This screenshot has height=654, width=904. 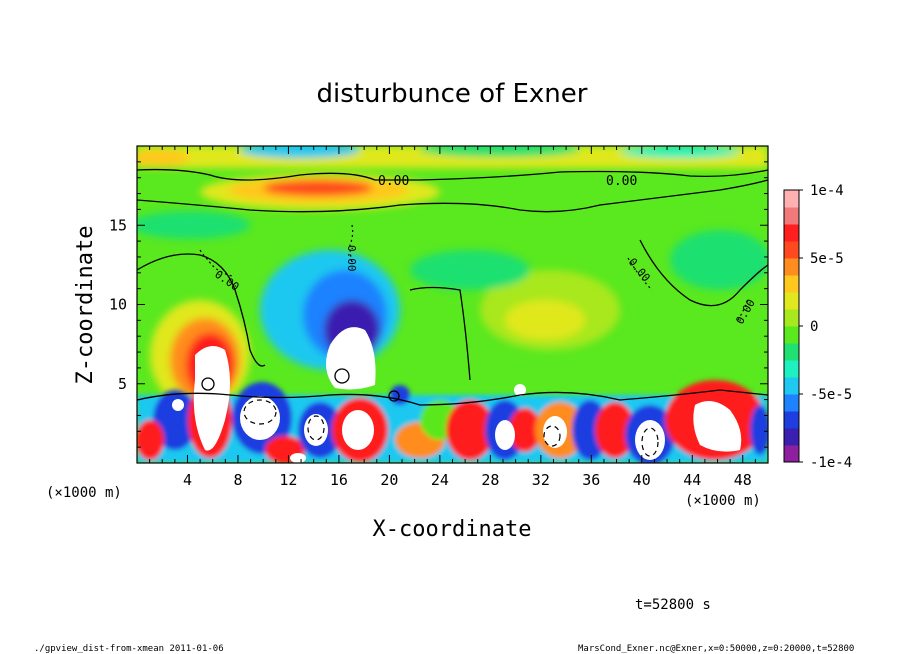 I want to click on contour-loop-c, so click(x=394, y=396).